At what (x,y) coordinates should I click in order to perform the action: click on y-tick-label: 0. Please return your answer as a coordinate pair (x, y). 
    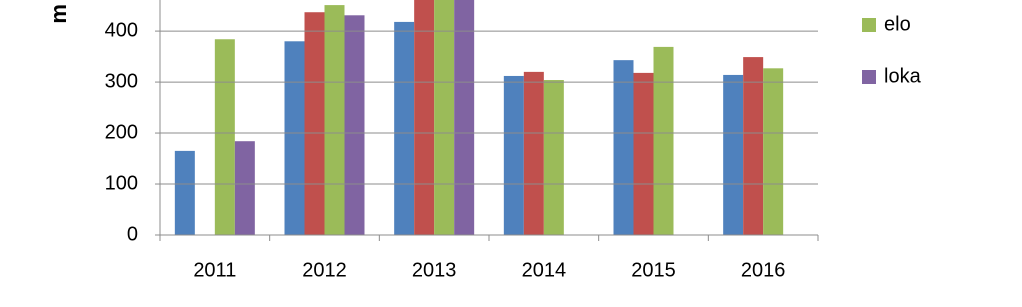
    Looking at the image, I should click on (132, 234).